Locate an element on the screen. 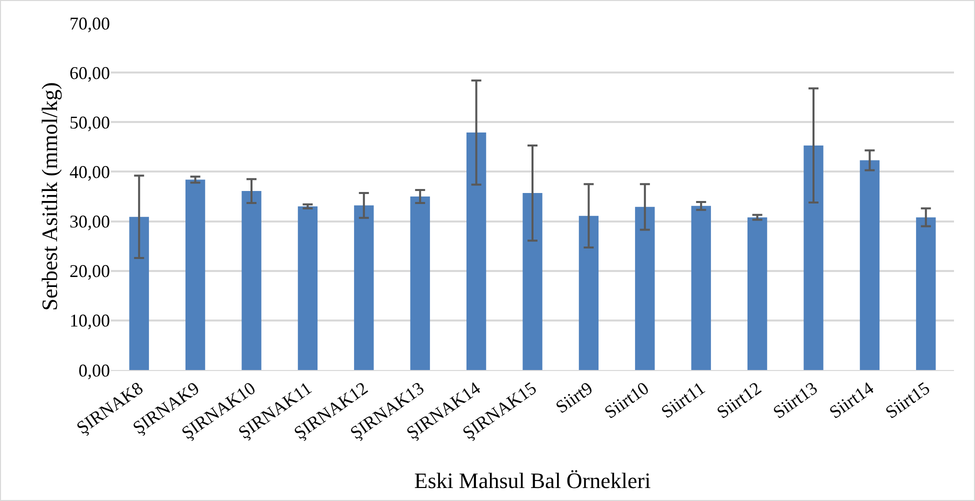  y-tick-label: 30,00 is located at coordinates (90, 222).